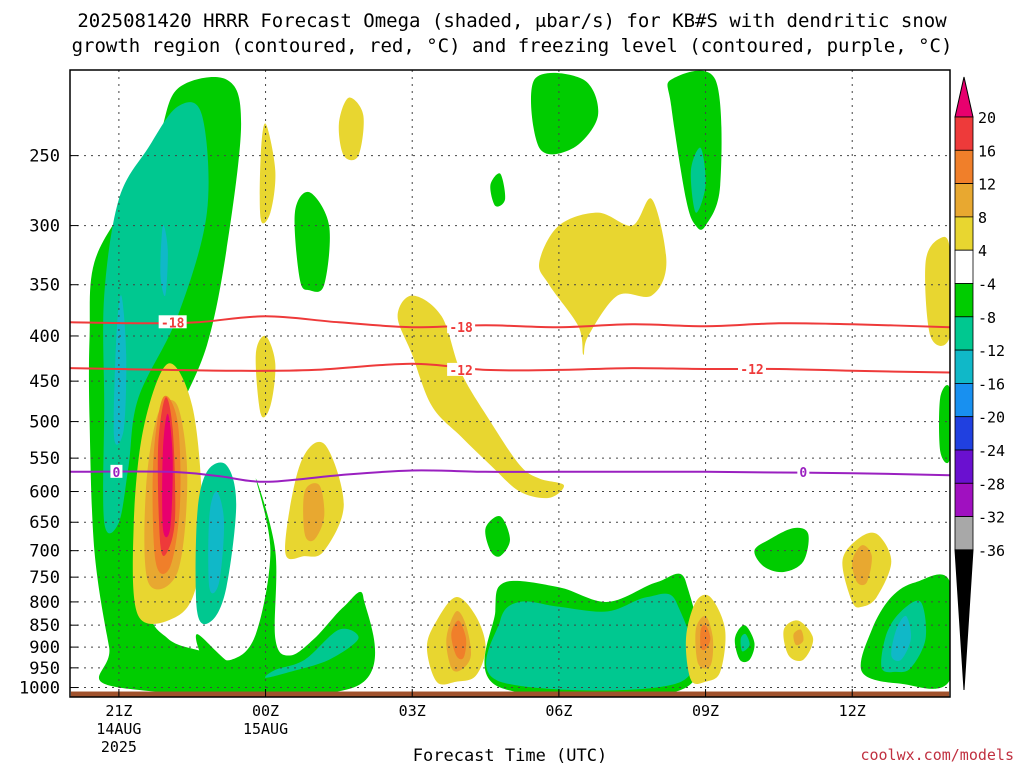 The width and height of the screenshot is (1024, 768). Describe the element at coordinates (44, 382) in the screenshot. I see `y-tick-label-450: 450` at that location.